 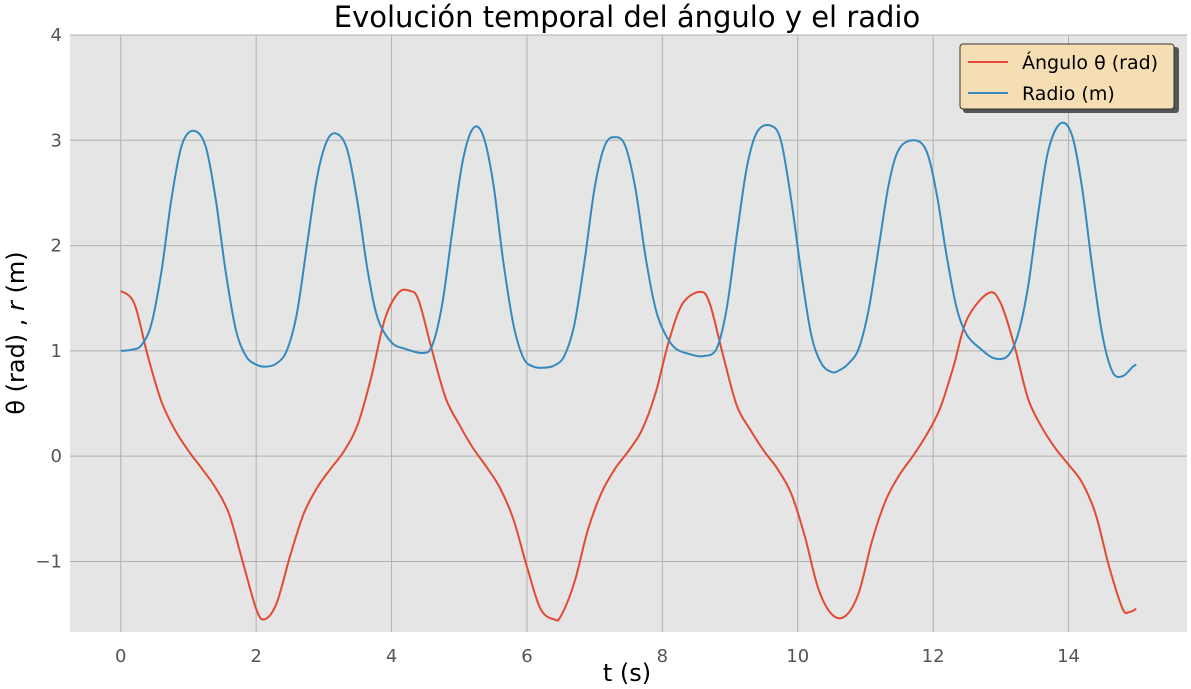 I want to click on x-tick-label: 4, so click(x=391, y=656).